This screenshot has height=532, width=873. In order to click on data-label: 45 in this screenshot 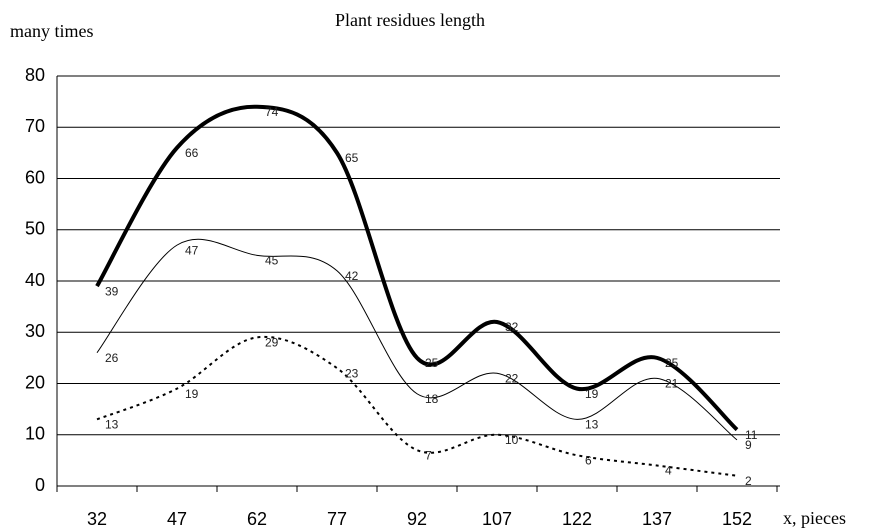, I will do `click(272, 261)`.